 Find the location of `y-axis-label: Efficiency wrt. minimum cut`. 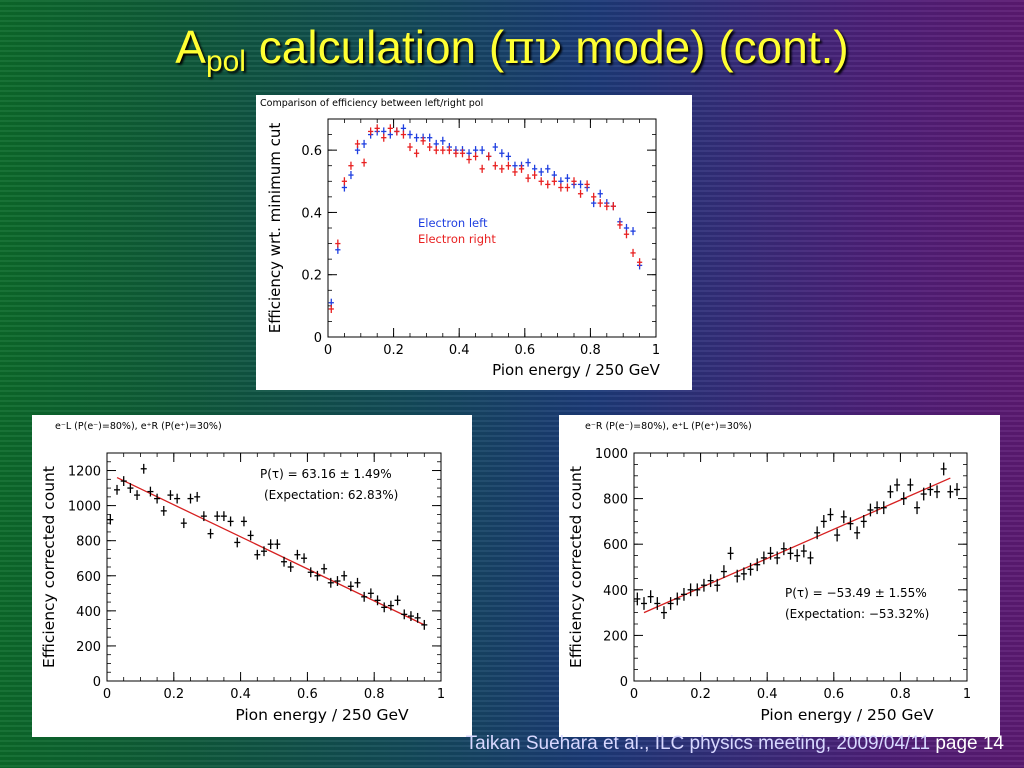

y-axis-label: Efficiency wrt. minimum cut is located at coordinates (275, 228).